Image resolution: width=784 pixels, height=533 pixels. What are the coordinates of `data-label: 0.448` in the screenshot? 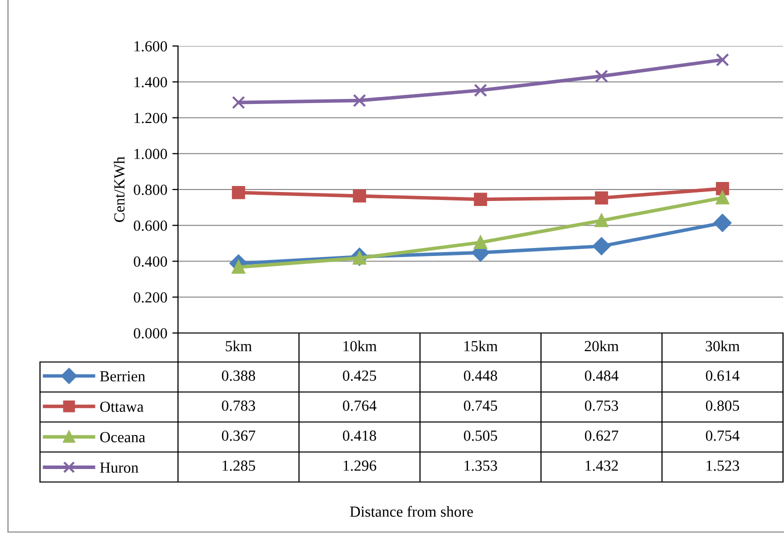 It's located at (481, 375).